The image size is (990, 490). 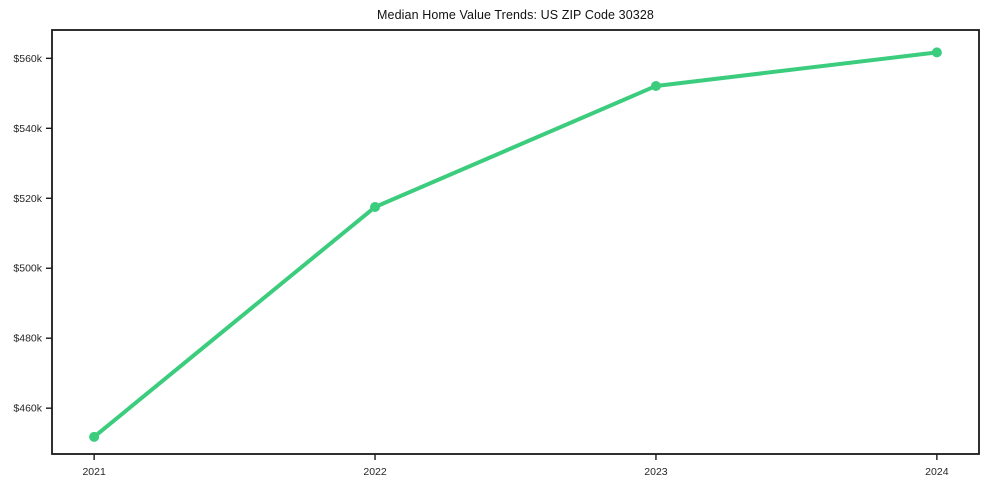 I want to click on x-tick-label: 2021, so click(x=94, y=472).